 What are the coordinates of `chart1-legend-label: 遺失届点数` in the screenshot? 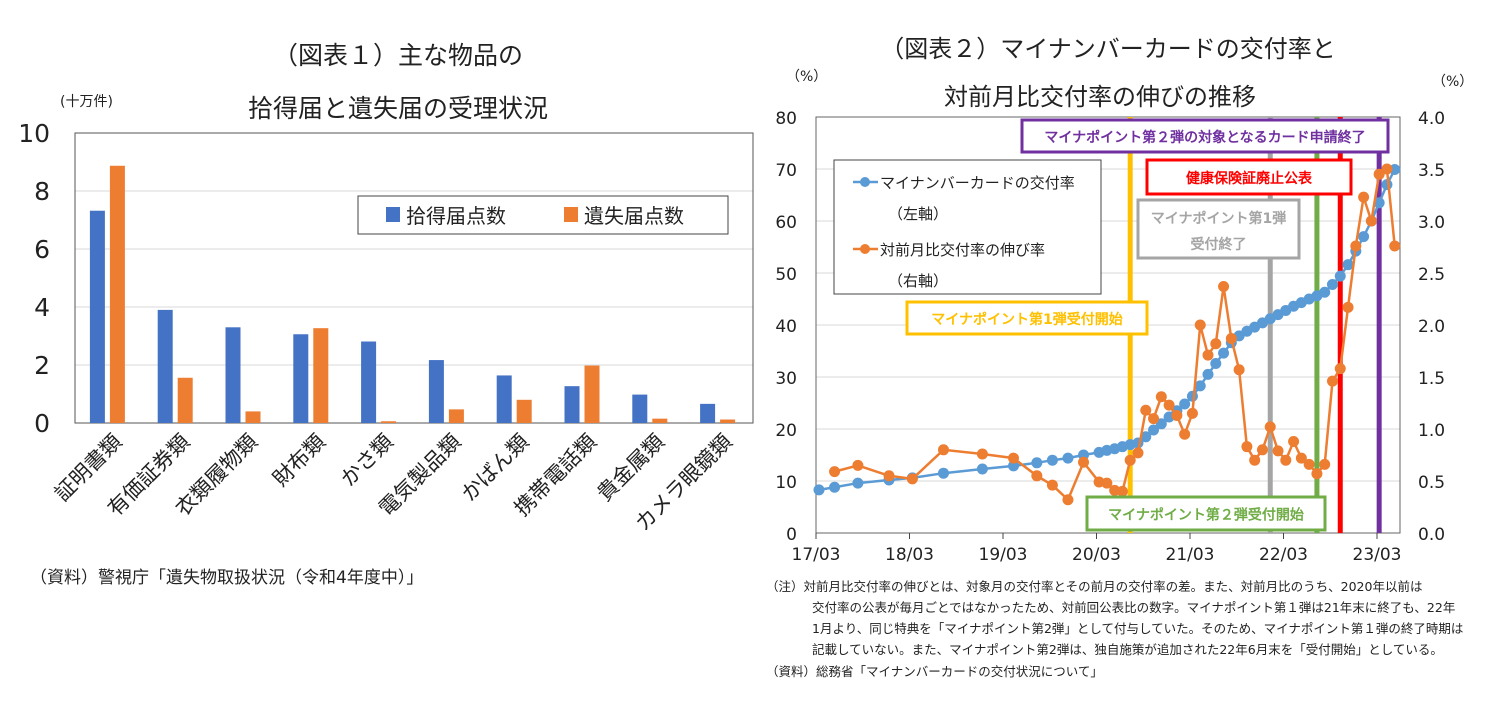 It's located at (634, 216).